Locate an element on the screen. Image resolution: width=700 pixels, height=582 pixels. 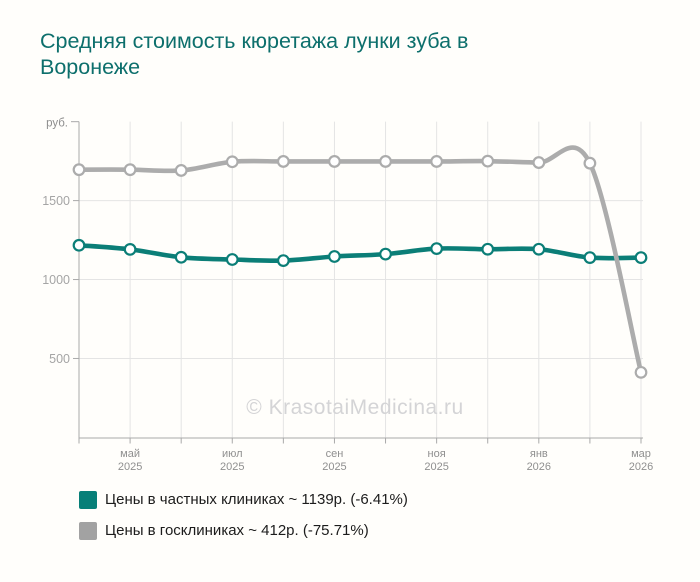
legend-label-state: Цены в госклиниках ~ 412р. (-75.71%) is located at coordinates (237, 530).